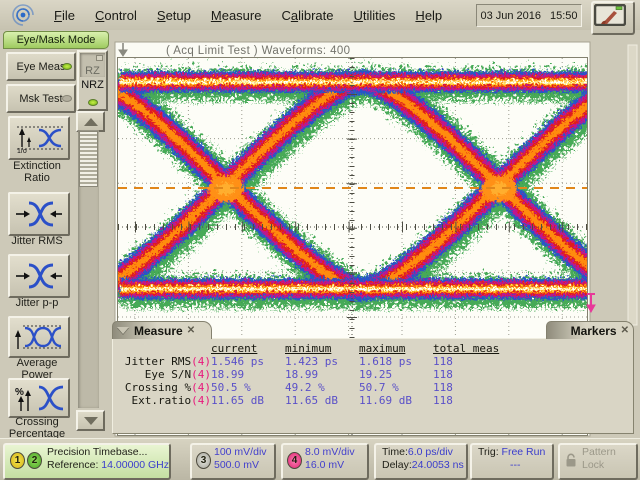 Image resolution: width=640 pixels, height=480 pixels. What do you see at coordinates (236, 15) in the screenshot?
I see `menu-measure: Measure` at bounding box center [236, 15].